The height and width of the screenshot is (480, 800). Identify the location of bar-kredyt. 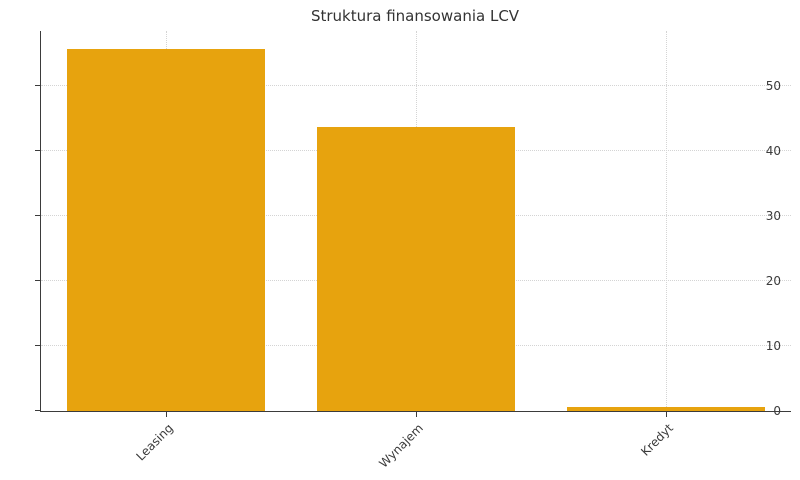
(666, 409).